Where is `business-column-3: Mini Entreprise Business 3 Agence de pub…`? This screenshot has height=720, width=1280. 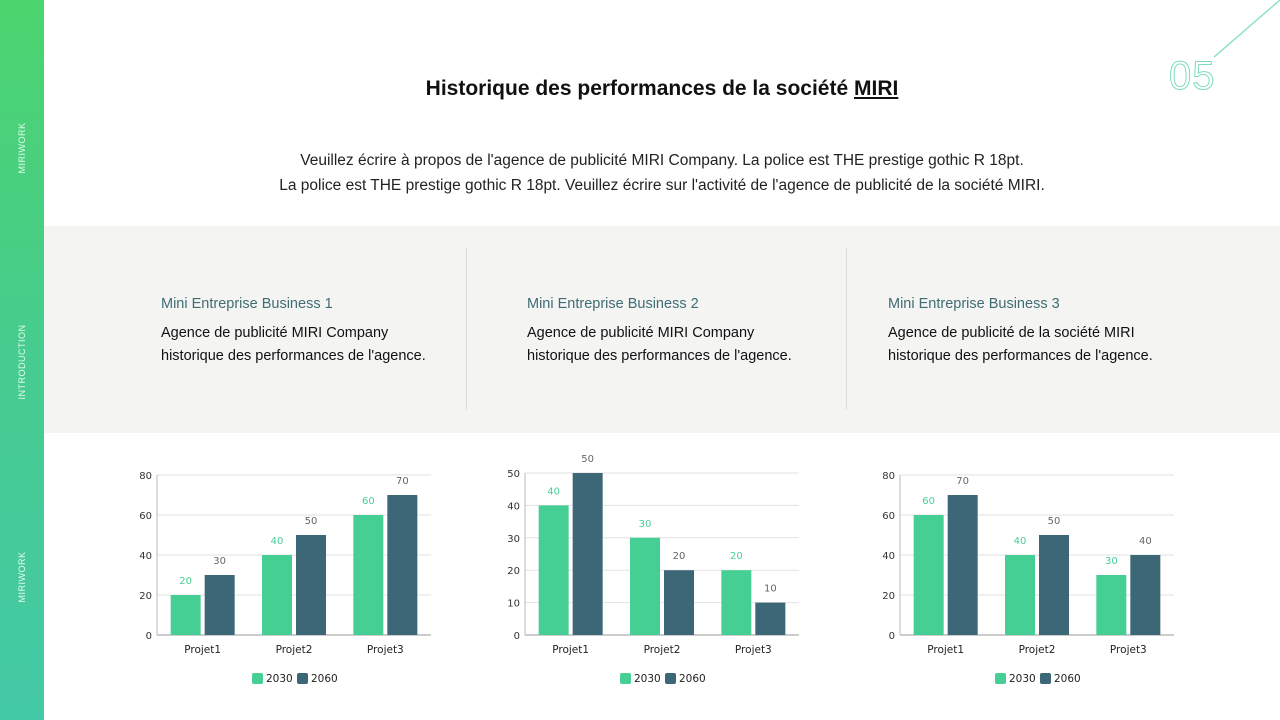 business-column-3: Mini Entreprise Business 3 Agence de pub… is located at coordinates (1020, 332).